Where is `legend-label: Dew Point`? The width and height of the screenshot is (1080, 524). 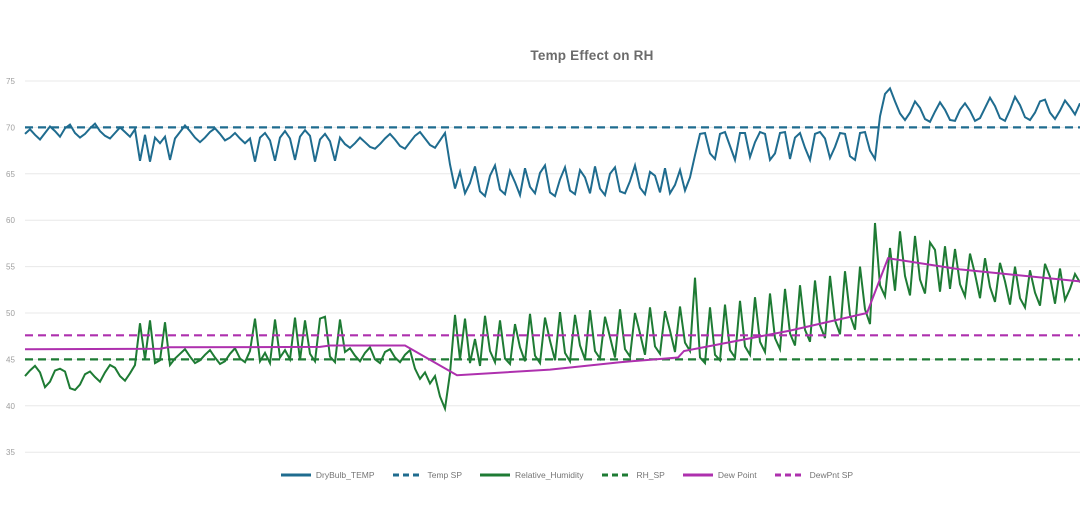 legend-label: Dew Point is located at coordinates (737, 475).